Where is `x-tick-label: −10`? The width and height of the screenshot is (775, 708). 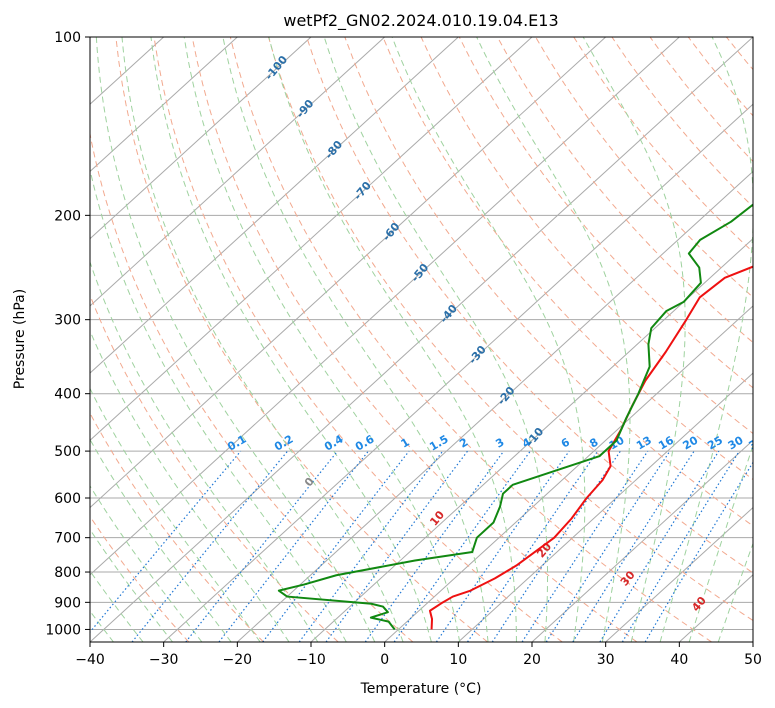 x-tick-label: −10 is located at coordinates (311, 660).